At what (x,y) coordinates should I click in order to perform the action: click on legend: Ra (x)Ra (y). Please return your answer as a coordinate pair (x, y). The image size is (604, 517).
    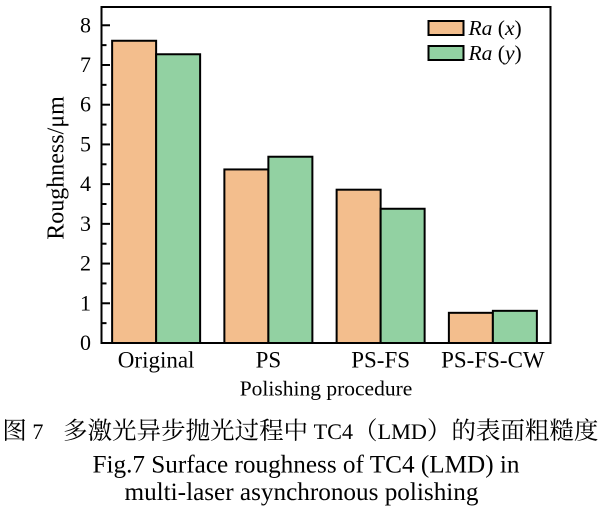
    Looking at the image, I should click on (474, 40).